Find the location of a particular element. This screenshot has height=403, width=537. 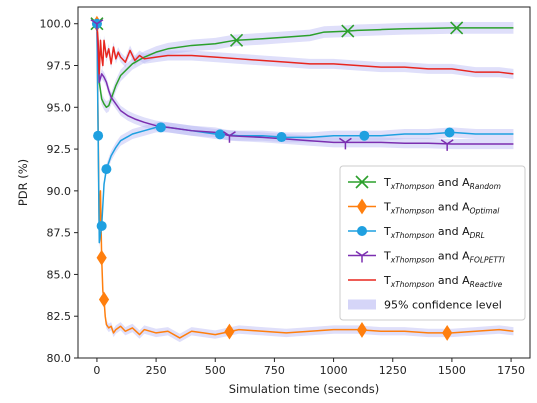

x-tick-label: 0 is located at coordinates (96, 370).